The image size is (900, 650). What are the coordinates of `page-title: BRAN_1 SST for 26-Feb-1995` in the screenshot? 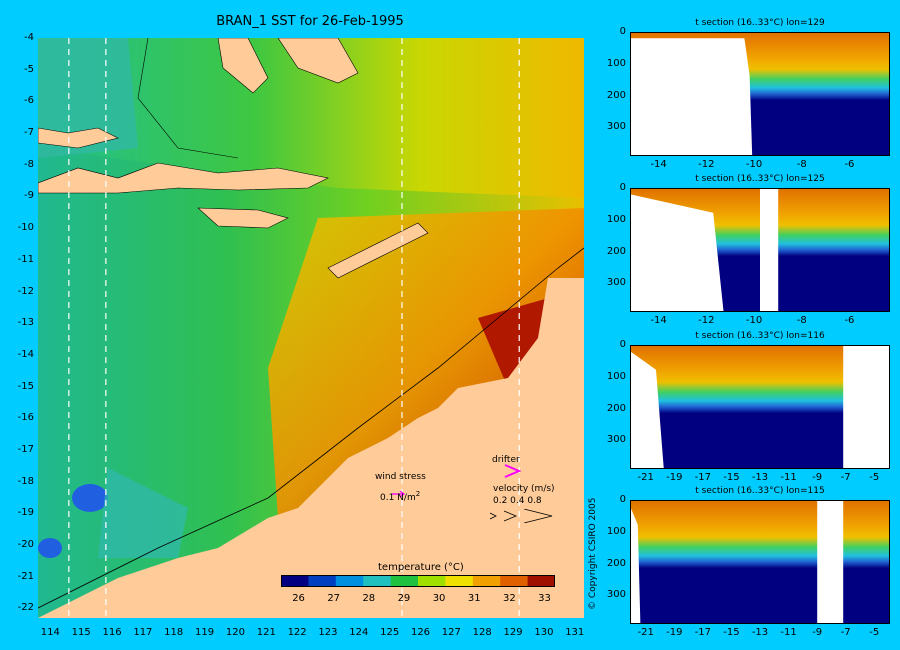 It's located at (310, 21).